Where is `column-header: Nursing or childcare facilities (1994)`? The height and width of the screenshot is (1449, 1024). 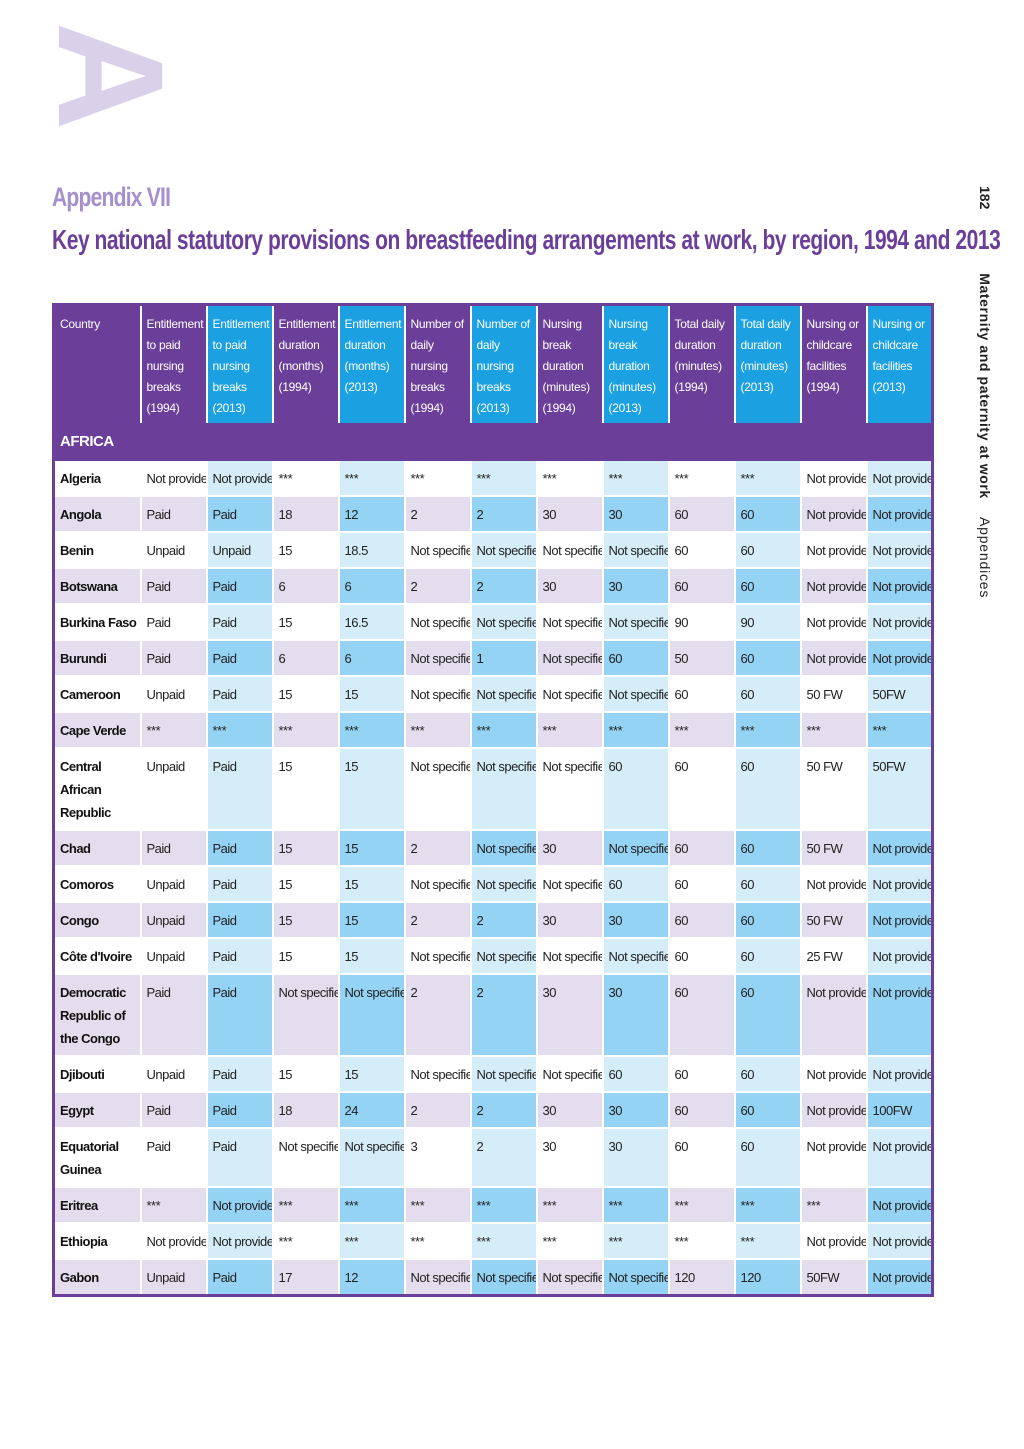 column-header: Nursing or childcare facilities (1994) is located at coordinates (834, 363).